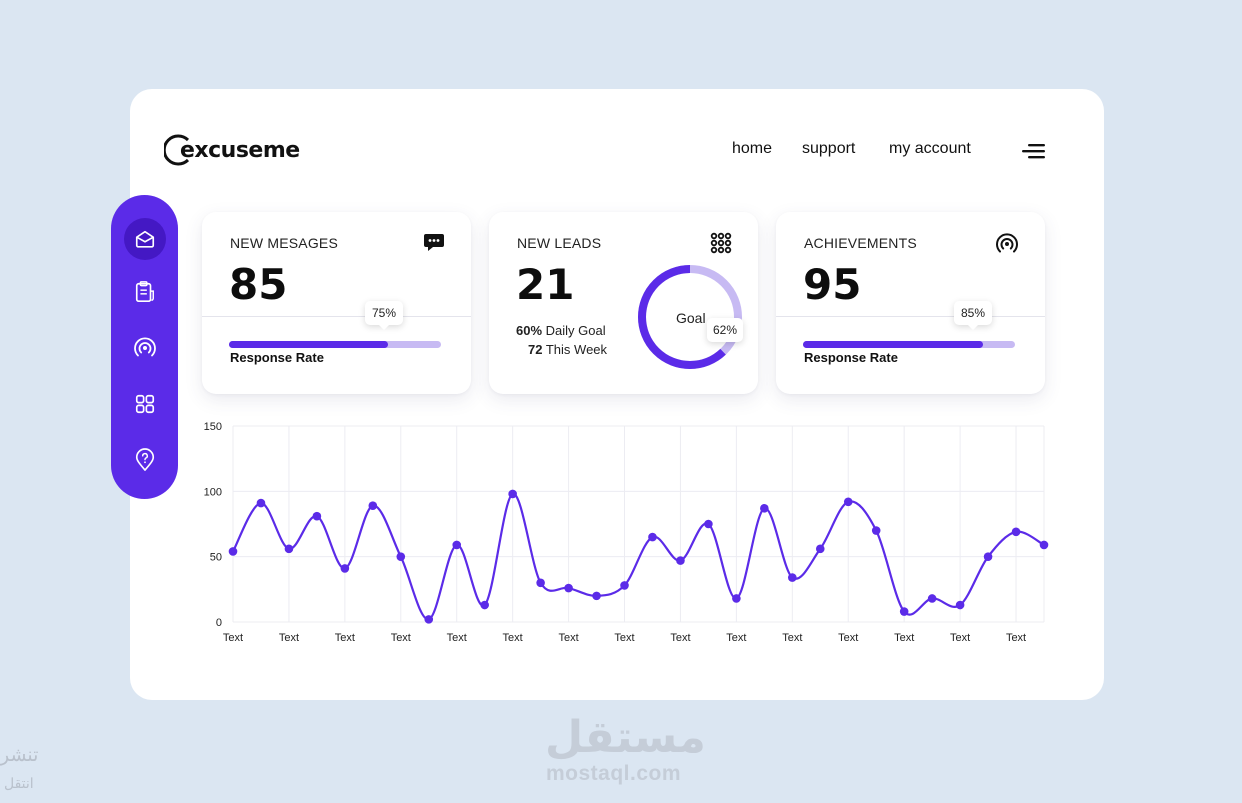  I want to click on brand-name: excuseme, so click(240, 150).